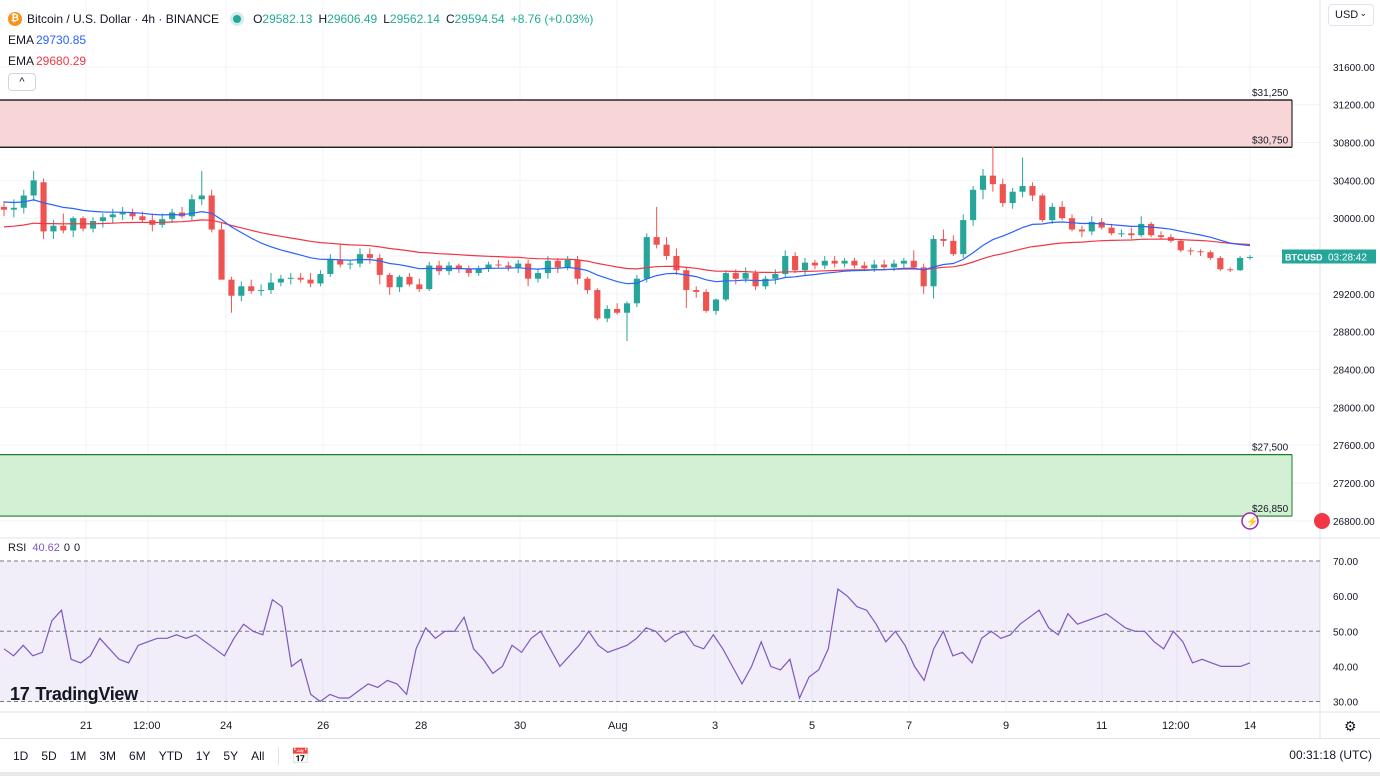 This screenshot has height=776, width=1380. I want to click on support-zone, so click(646, 485).